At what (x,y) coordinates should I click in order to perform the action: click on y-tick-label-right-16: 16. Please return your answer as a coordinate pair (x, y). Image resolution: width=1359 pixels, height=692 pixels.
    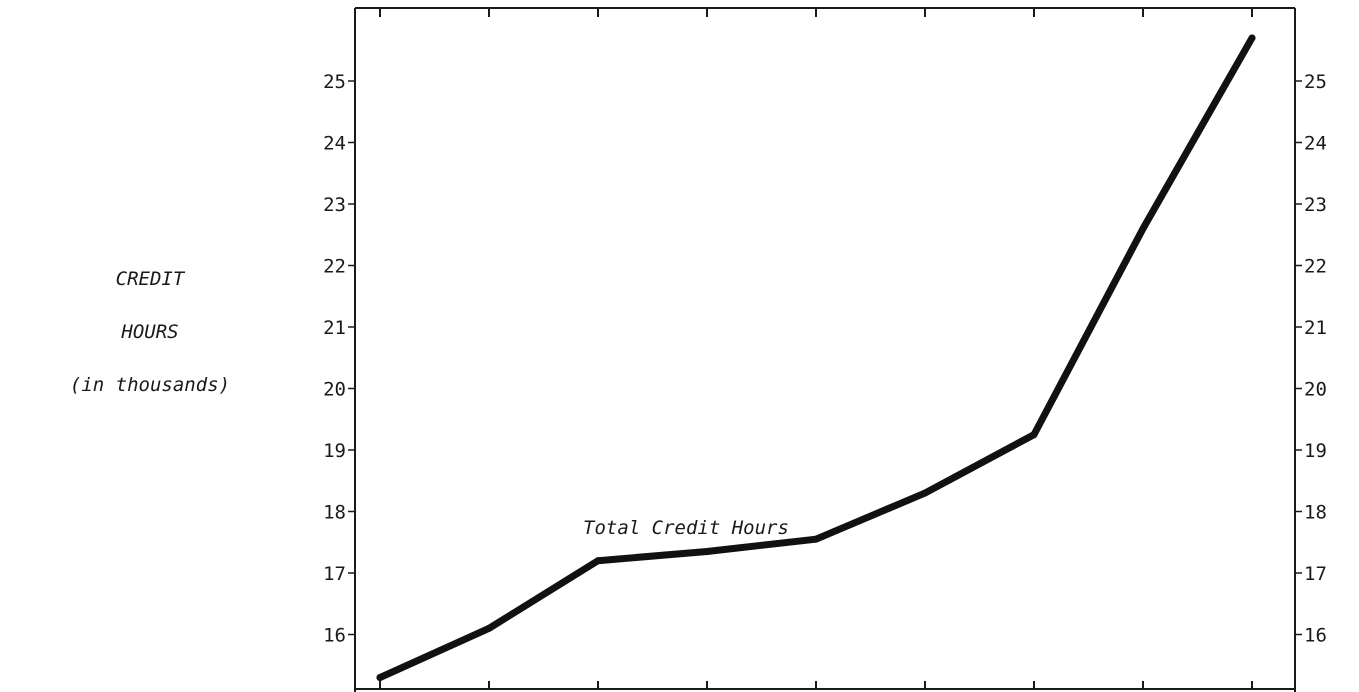
    Looking at the image, I should click on (1315, 636).